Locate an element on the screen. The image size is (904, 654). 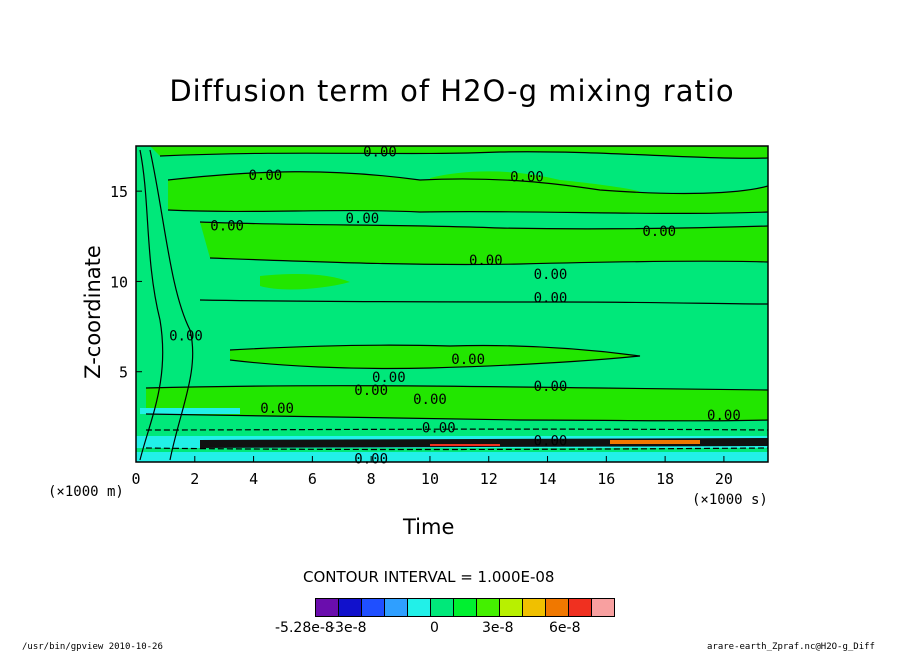
colorbar is located at coordinates (465, 607).